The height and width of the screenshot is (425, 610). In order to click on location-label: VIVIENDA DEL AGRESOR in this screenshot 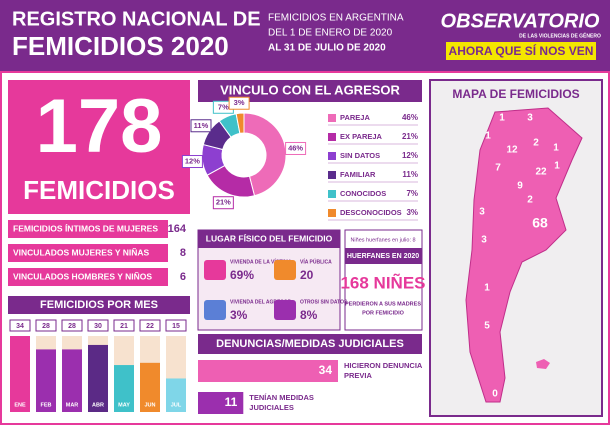, I will do `click(261, 302)`.